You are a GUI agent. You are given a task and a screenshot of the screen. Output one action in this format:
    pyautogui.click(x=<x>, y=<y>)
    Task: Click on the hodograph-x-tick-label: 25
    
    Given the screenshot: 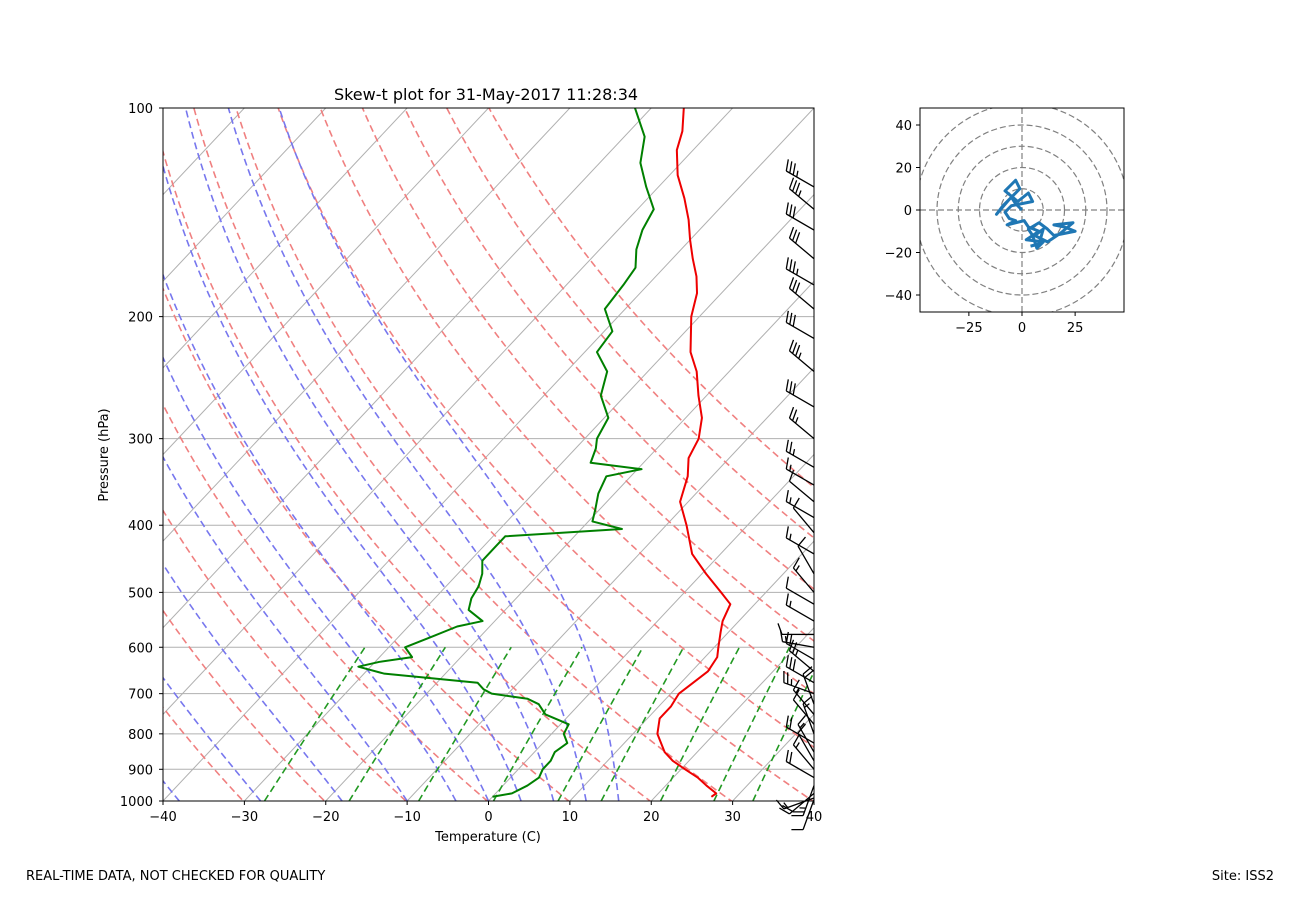 What is the action you would take?
    pyautogui.click(x=1075, y=328)
    